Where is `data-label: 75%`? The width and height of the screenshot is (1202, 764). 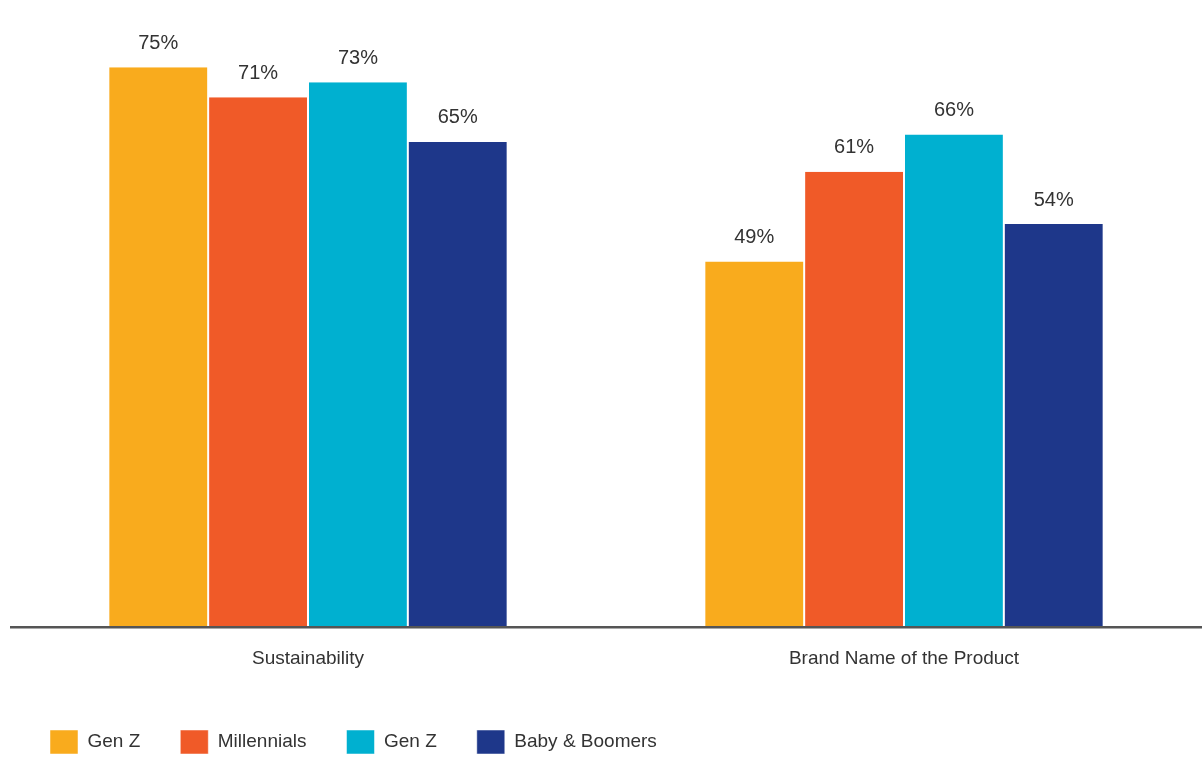 data-label: 75% is located at coordinates (158, 41).